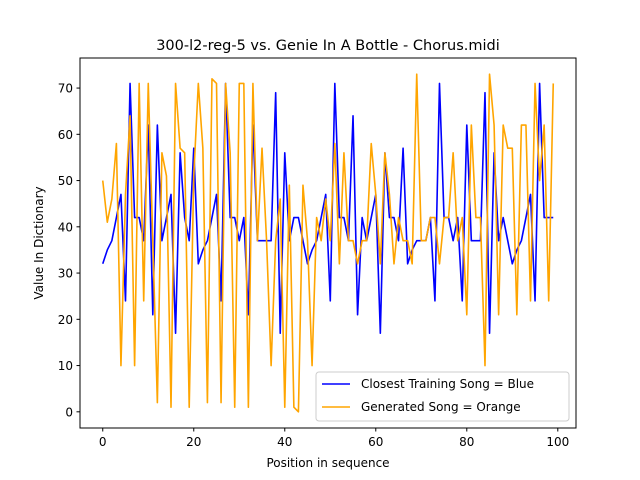 The image size is (640, 480). Describe the element at coordinates (65, 366) in the screenshot. I see `y-tick-label: 10` at that location.